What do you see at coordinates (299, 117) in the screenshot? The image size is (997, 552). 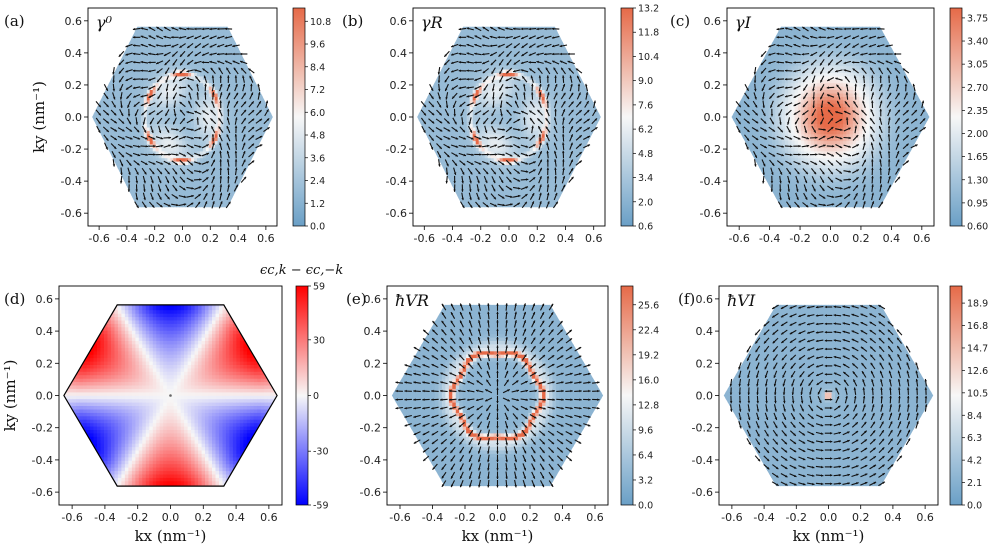 I see `colorbar-gradient` at bounding box center [299, 117].